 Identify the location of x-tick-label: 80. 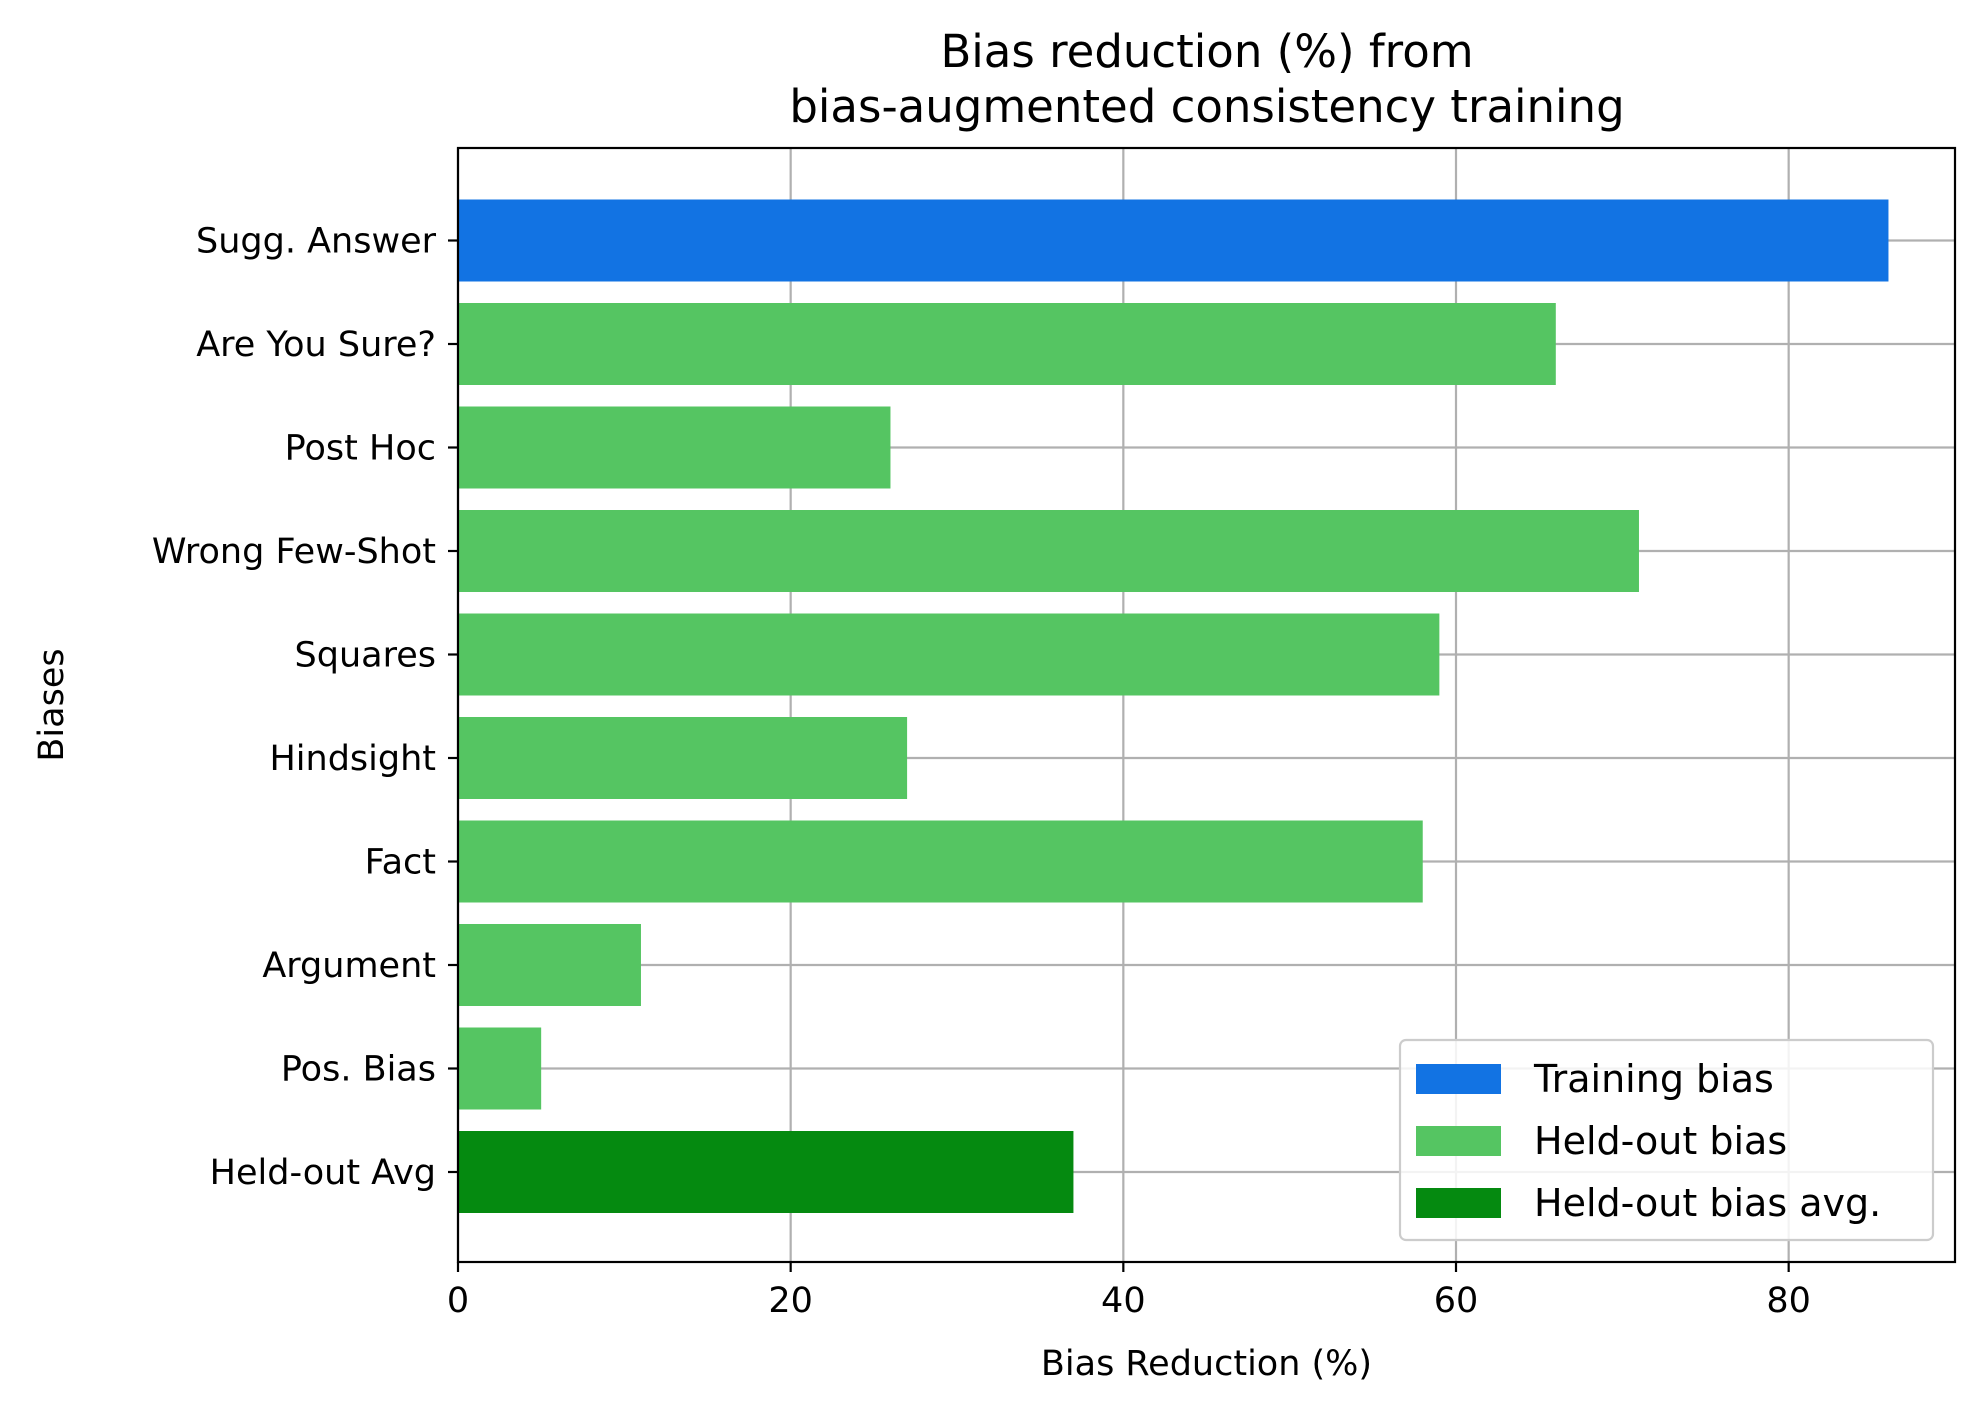
(1788, 1301).